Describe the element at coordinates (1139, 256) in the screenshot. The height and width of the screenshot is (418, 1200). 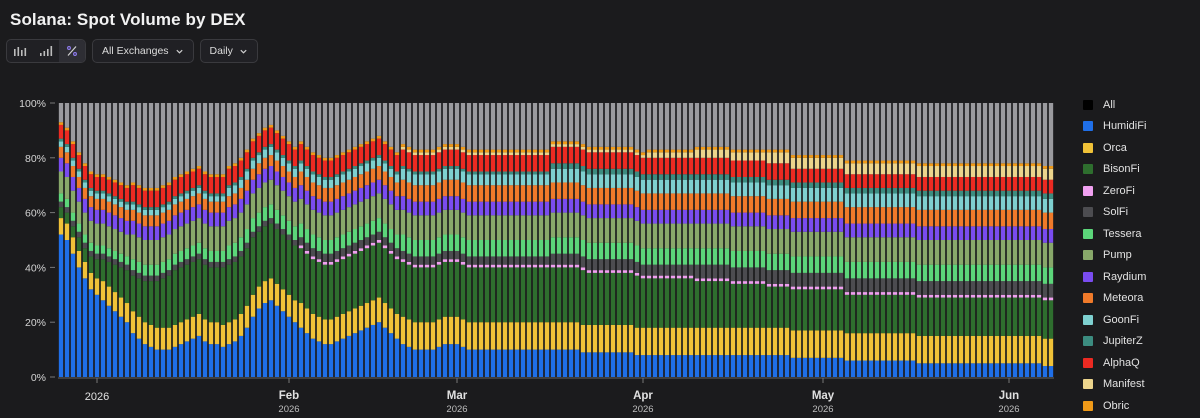
I see `legend-item-pump: Pump` at that location.